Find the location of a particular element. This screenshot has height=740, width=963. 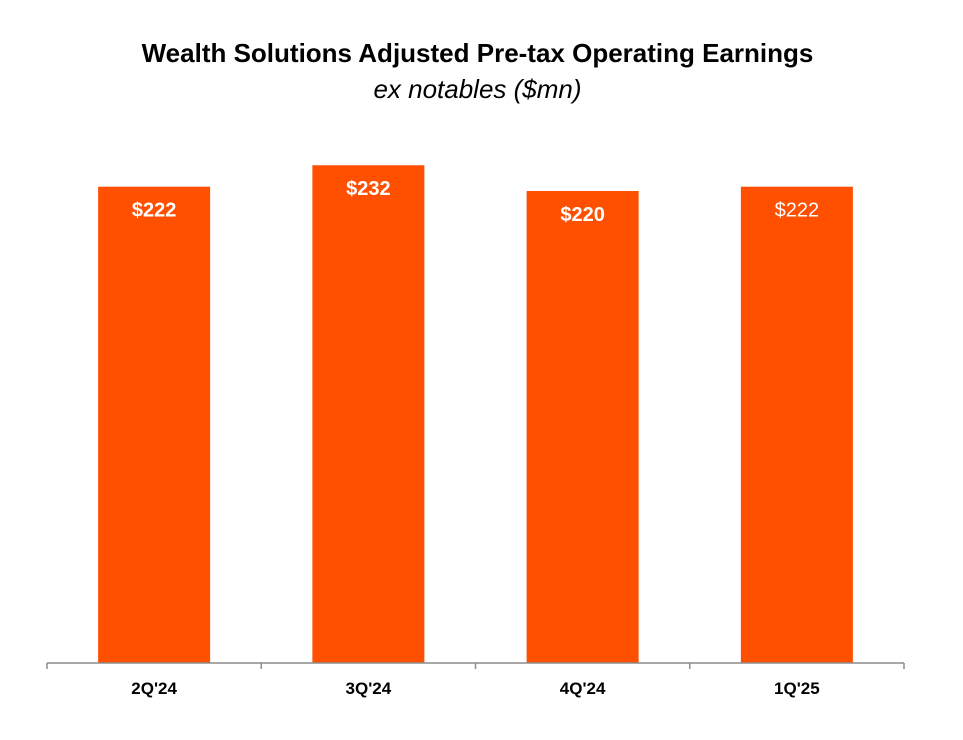

data-label: $220 is located at coordinates (582, 215).